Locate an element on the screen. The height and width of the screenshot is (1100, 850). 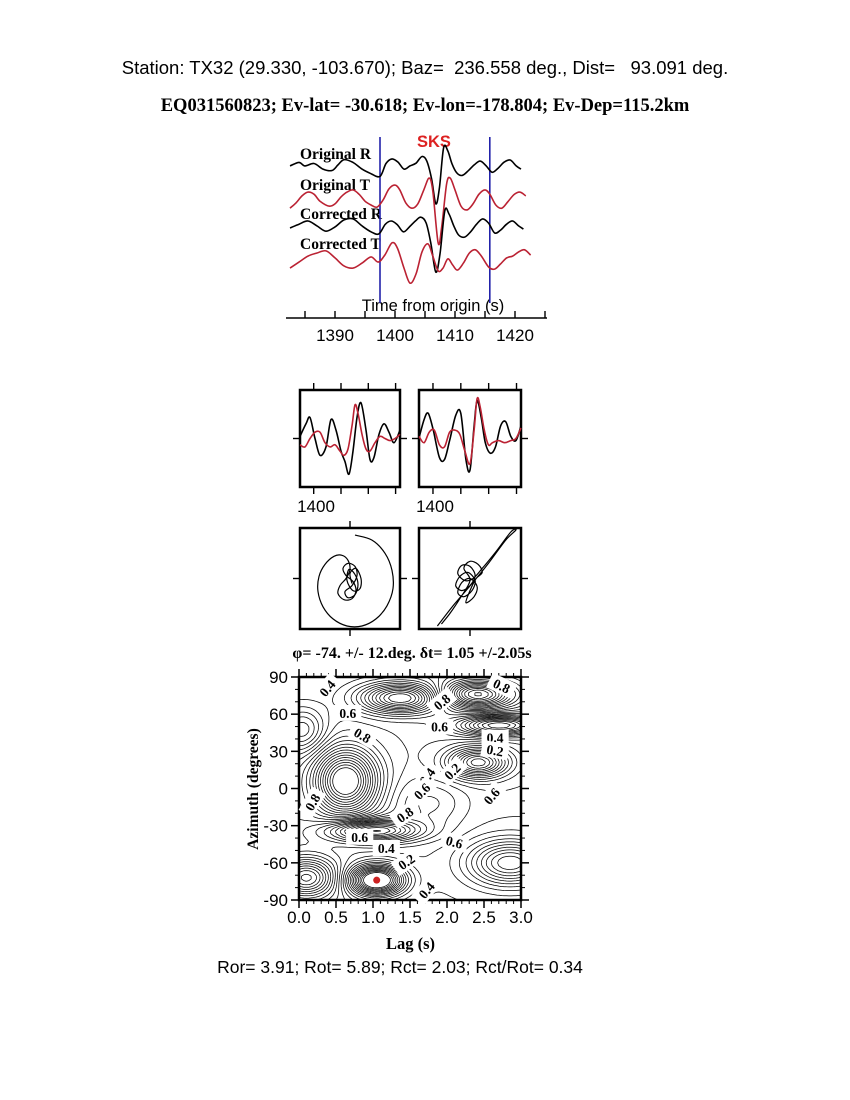
lag-axis-label: Lag (s) is located at coordinates (410, 943).